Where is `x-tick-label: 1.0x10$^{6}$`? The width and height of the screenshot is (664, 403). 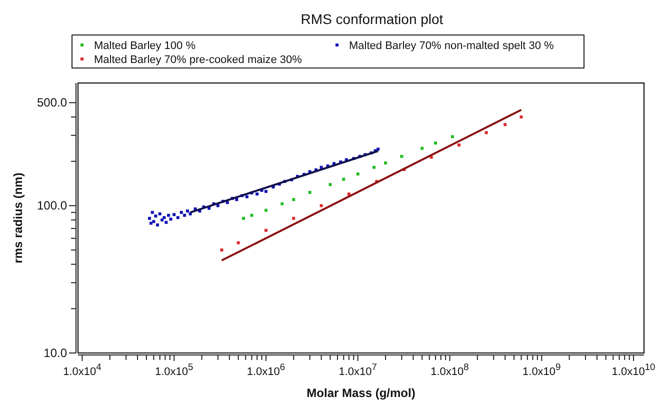
x-tick-label: 1.0x10$^{6}$ is located at coordinates (266, 370).